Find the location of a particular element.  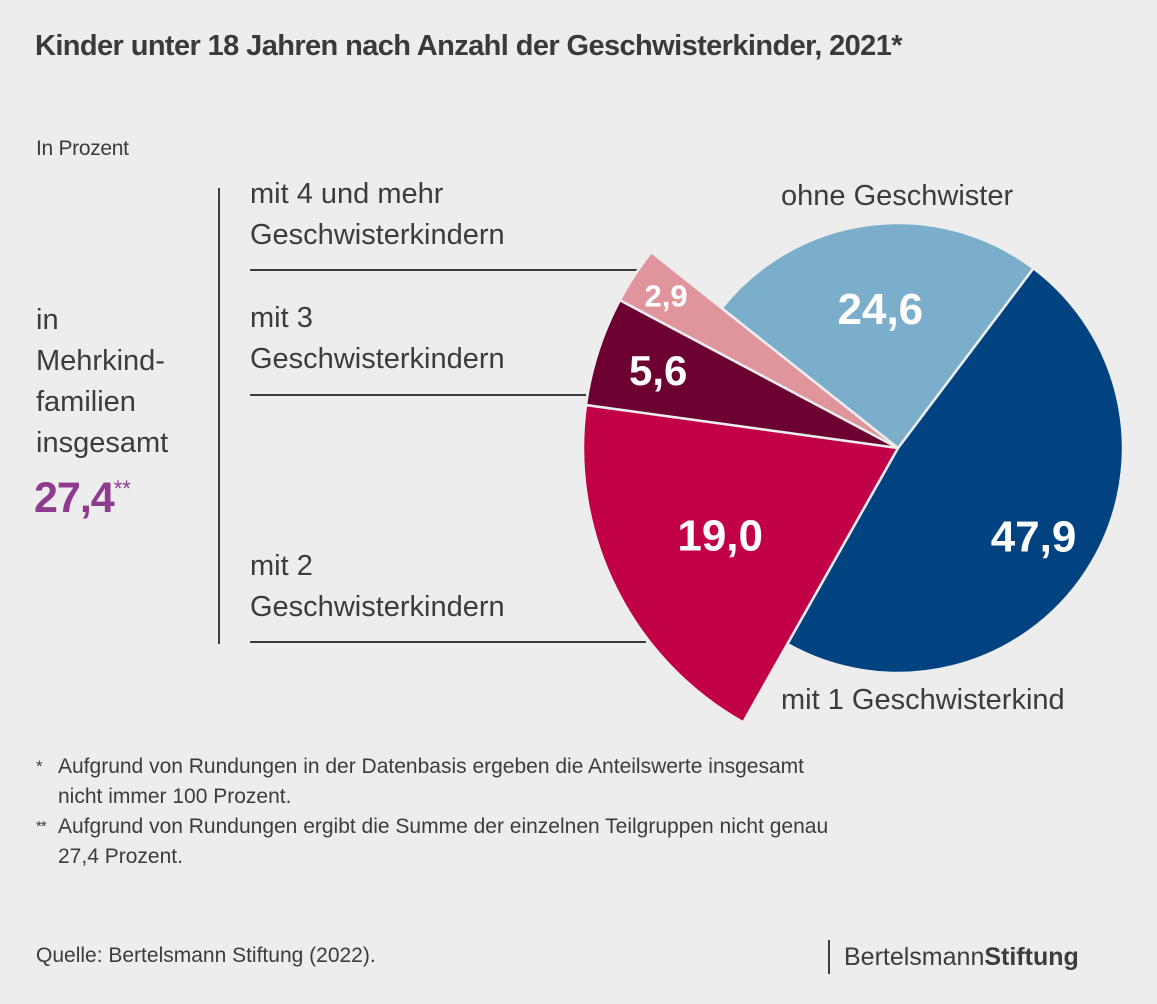

label-one-sibling: mit 1 Geschwisterkind is located at coordinates (923, 700).